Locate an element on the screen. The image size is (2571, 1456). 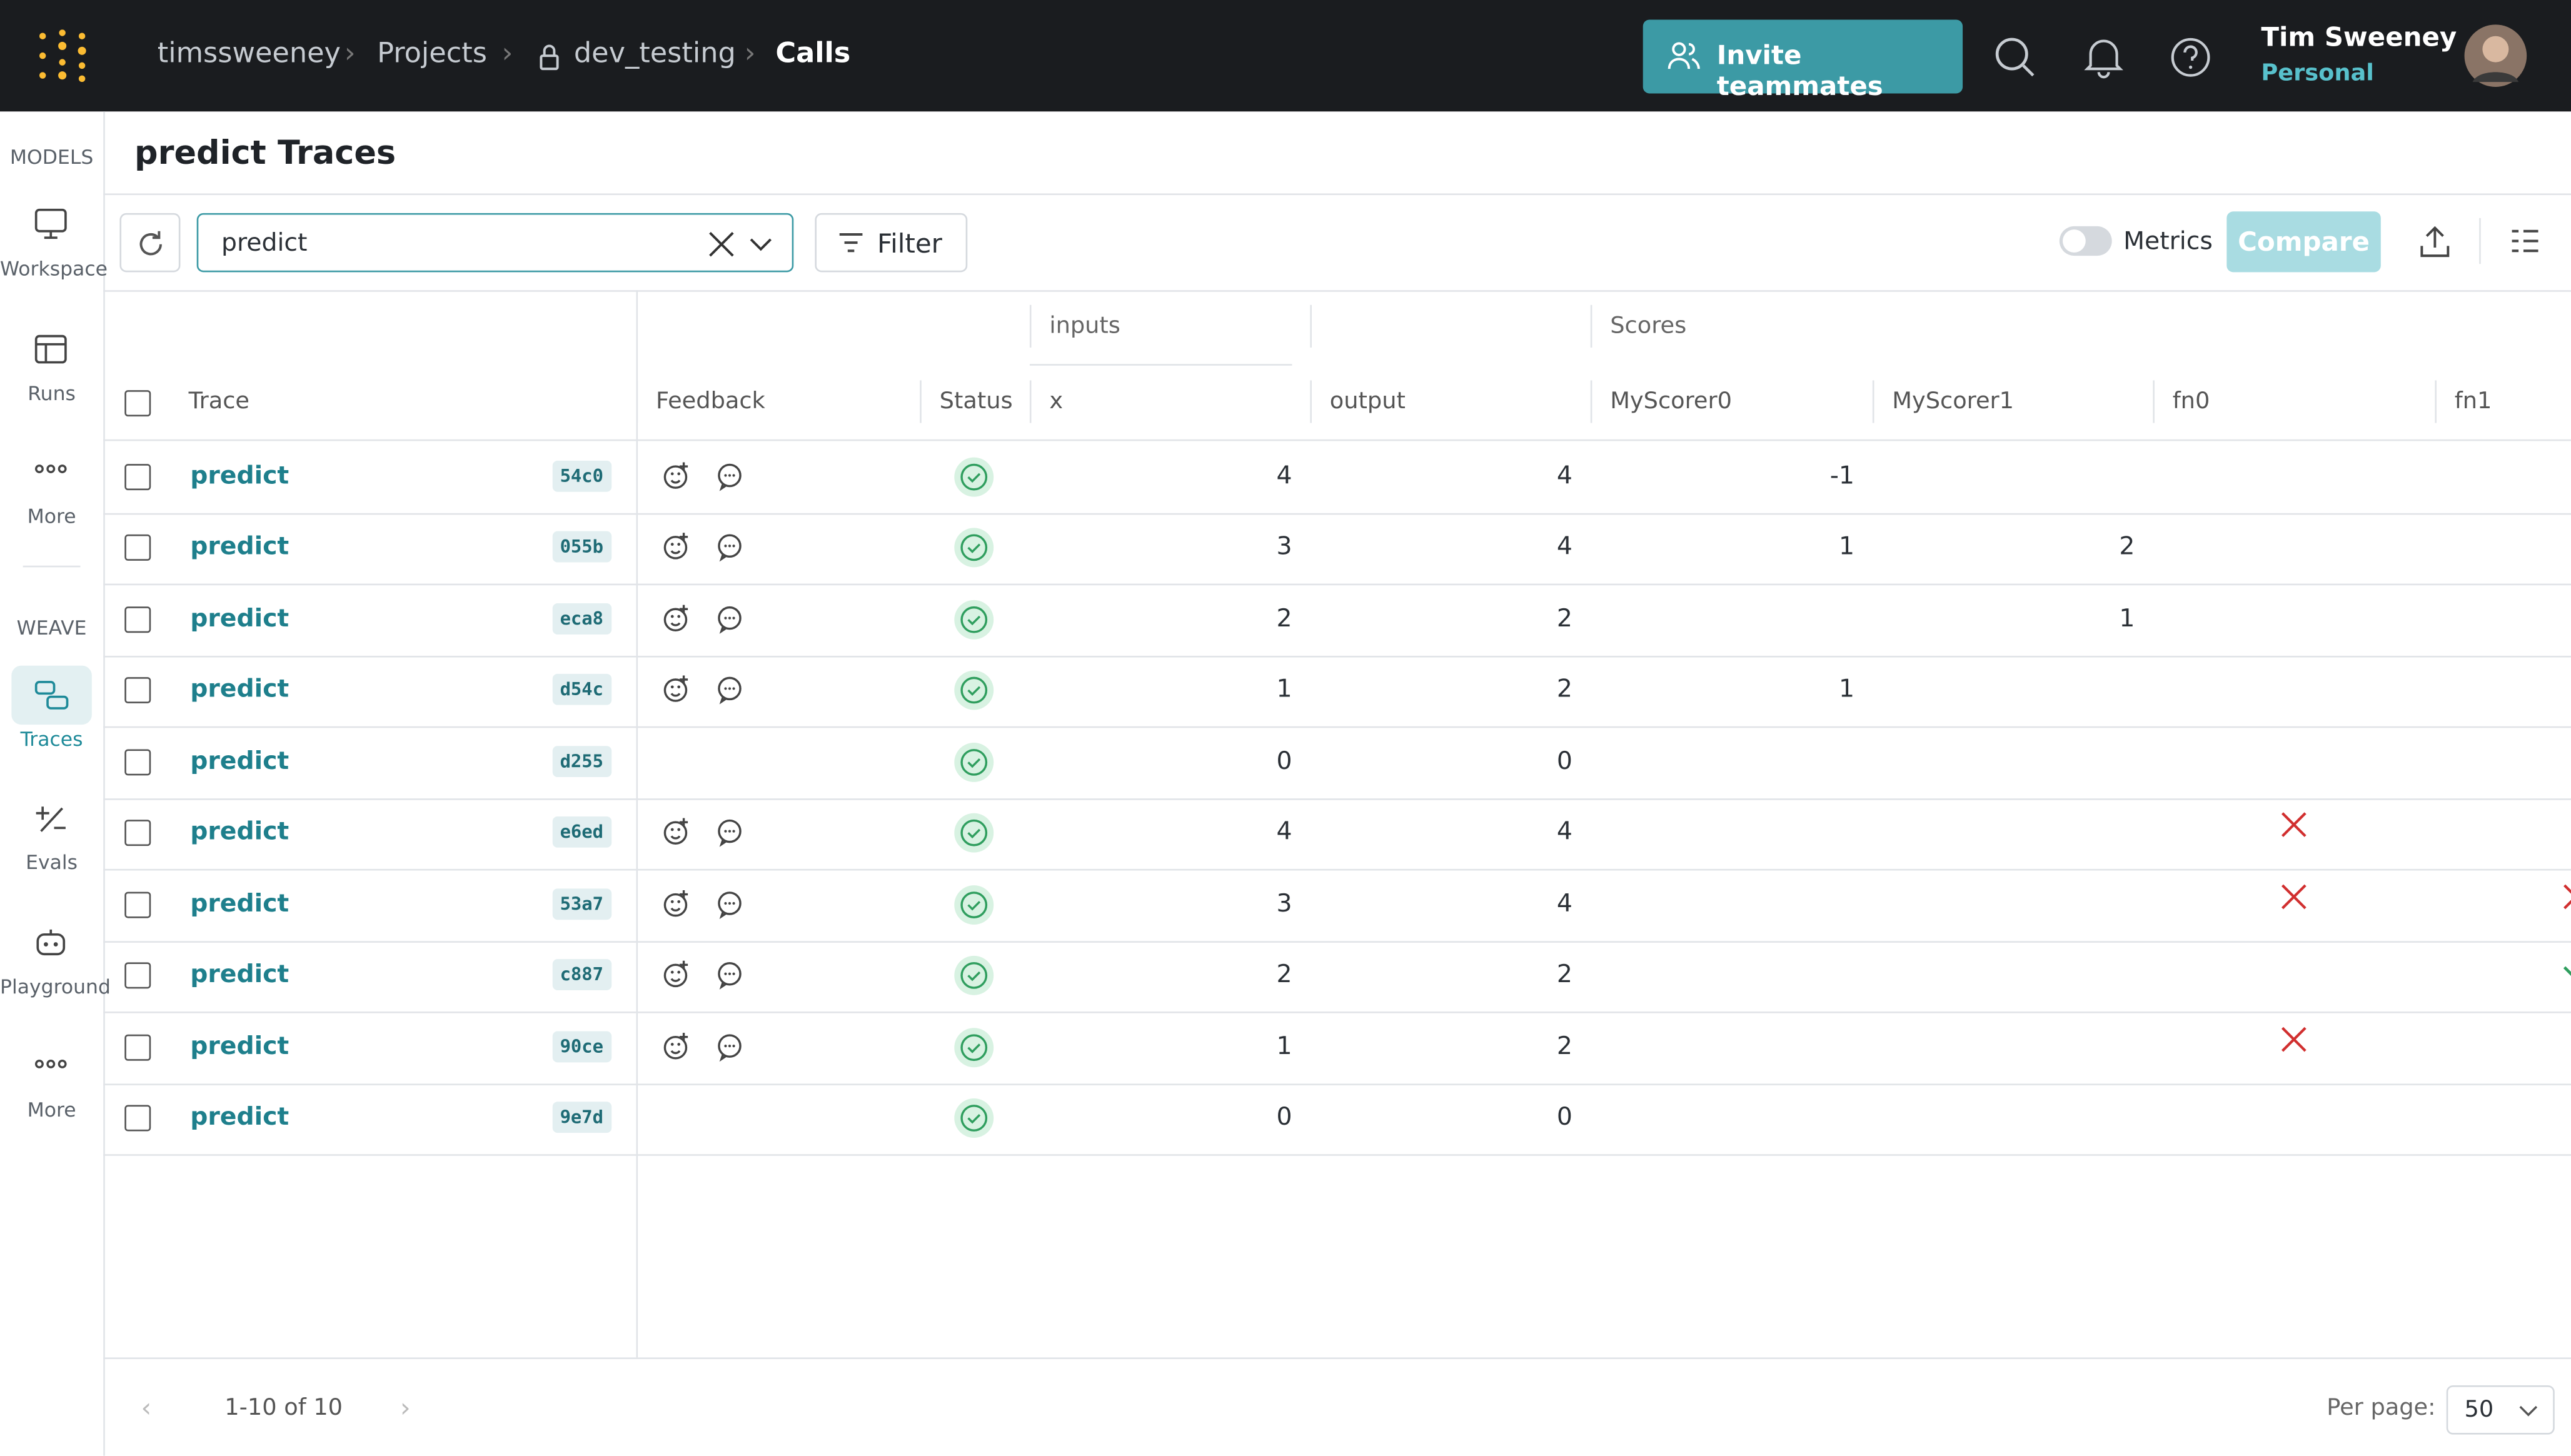
group-header: Scores is located at coordinates (1648, 326).